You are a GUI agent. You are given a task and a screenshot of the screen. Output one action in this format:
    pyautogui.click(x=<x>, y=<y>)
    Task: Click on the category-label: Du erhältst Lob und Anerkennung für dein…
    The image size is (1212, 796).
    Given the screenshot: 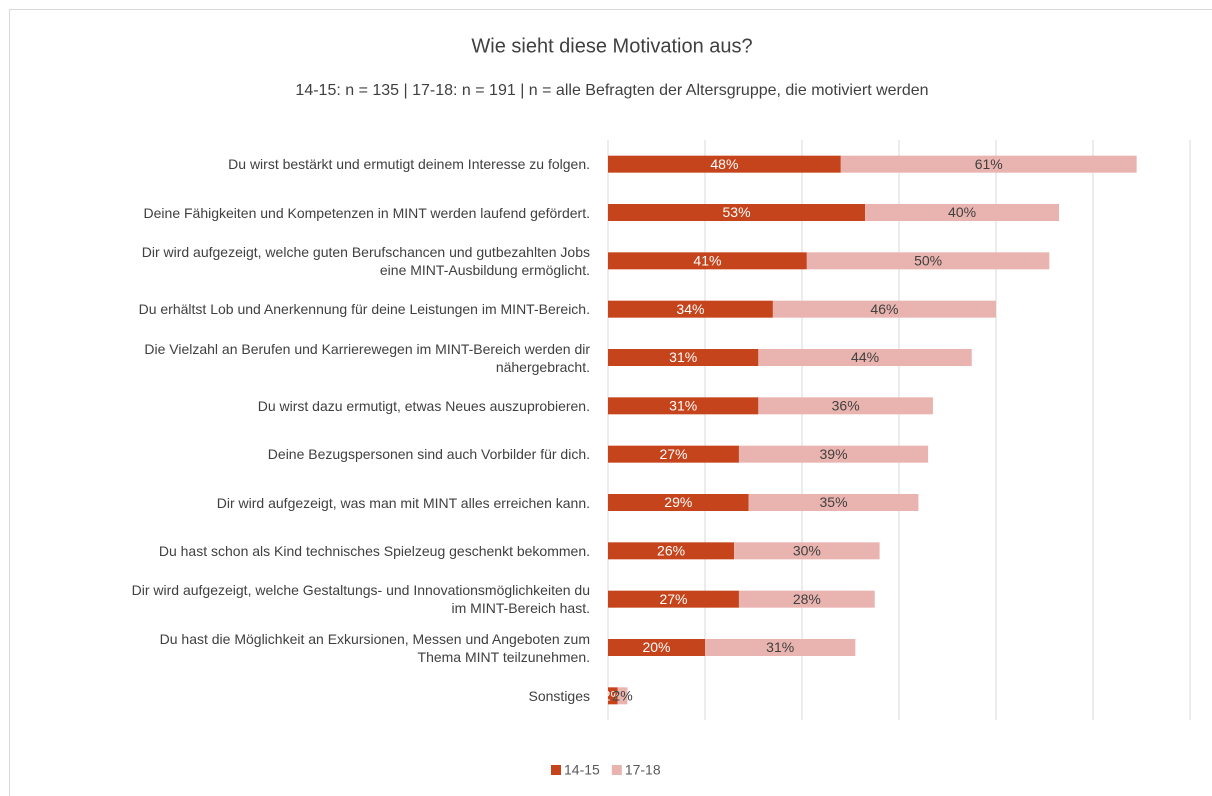 What is the action you would take?
    pyautogui.click(x=364, y=309)
    